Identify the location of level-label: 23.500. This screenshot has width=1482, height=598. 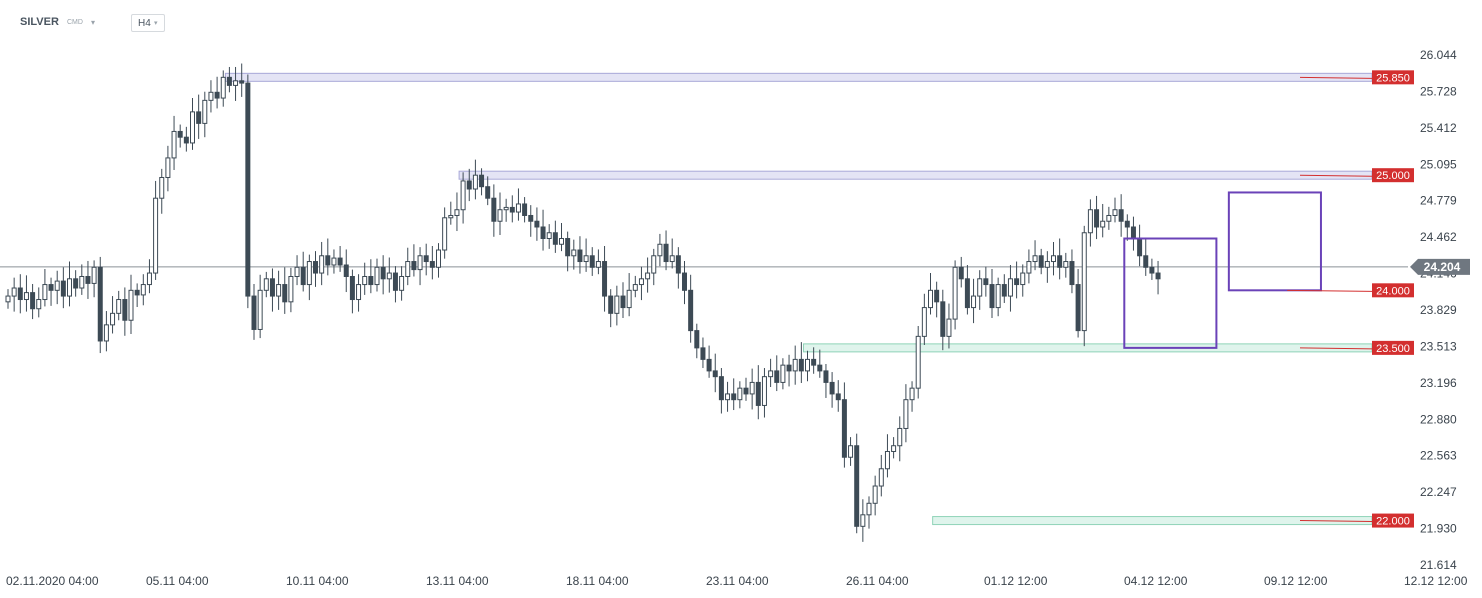
(1393, 349).